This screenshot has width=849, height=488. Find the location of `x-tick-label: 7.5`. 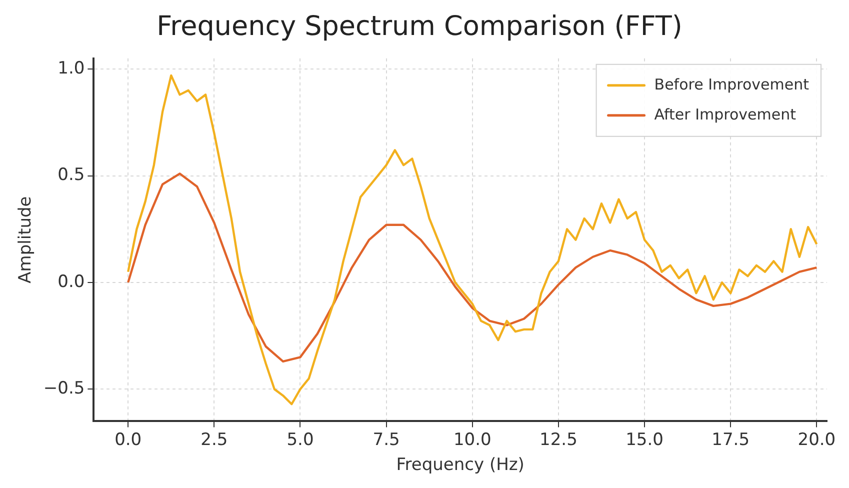

x-tick-label: 7.5 is located at coordinates (386, 440).